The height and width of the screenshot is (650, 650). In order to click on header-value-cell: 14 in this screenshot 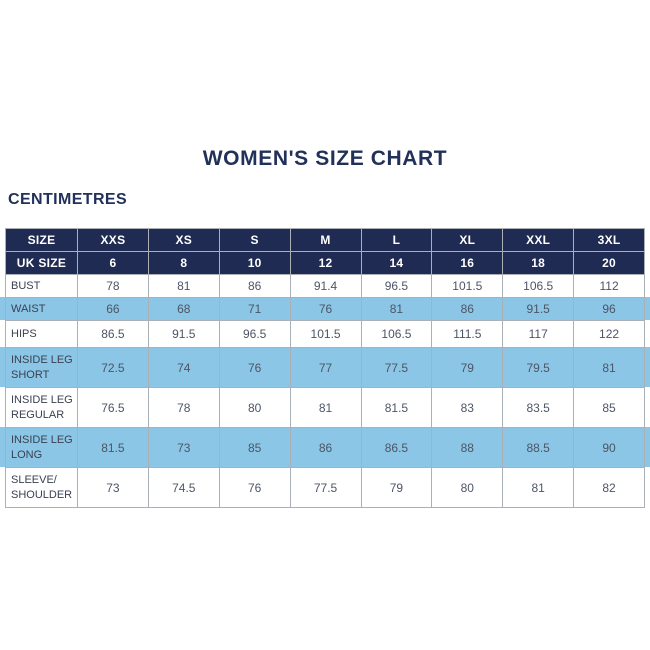, I will do `click(396, 263)`.